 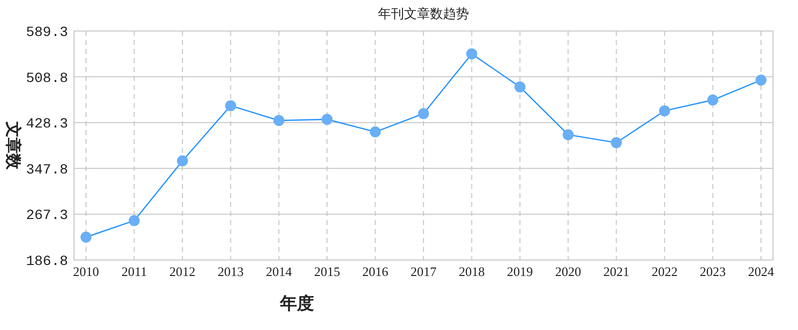 What do you see at coordinates (327, 271) in the screenshot?
I see `x-tick-label: 2015` at bounding box center [327, 271].